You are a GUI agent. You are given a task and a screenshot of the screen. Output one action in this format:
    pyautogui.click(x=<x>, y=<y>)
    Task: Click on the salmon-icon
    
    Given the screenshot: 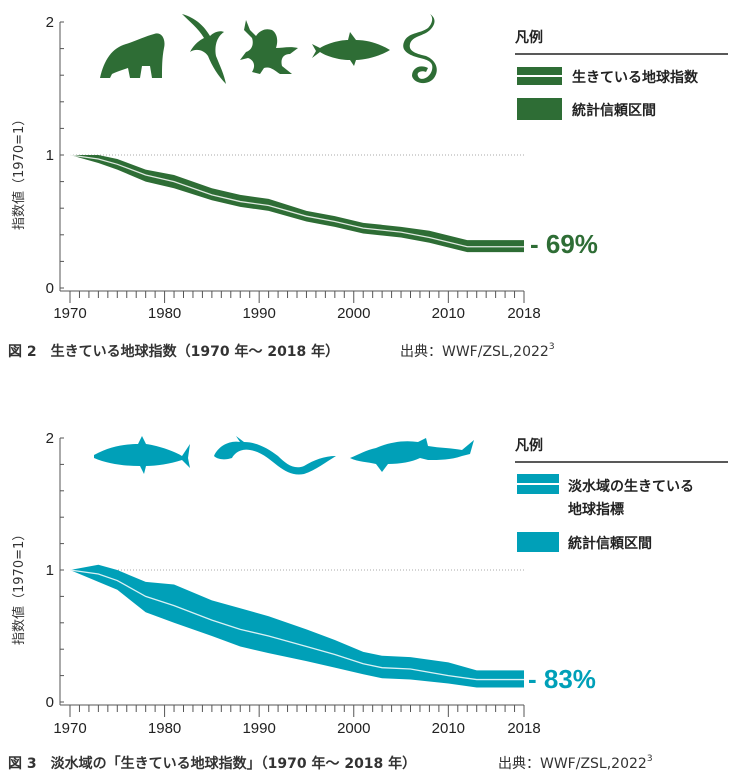 What is the action you would take?
    pyautogui.click(x=142, y=455)
    